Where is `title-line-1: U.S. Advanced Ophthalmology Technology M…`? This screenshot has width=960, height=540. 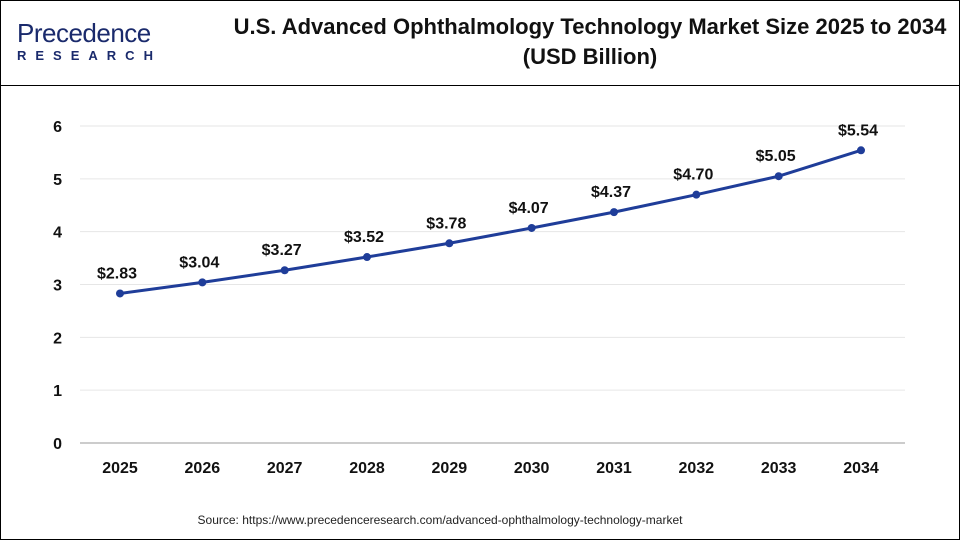
title-line-1: U.S. Advanced Ophthalmology Technology M… is located at coordinates (590, 26).